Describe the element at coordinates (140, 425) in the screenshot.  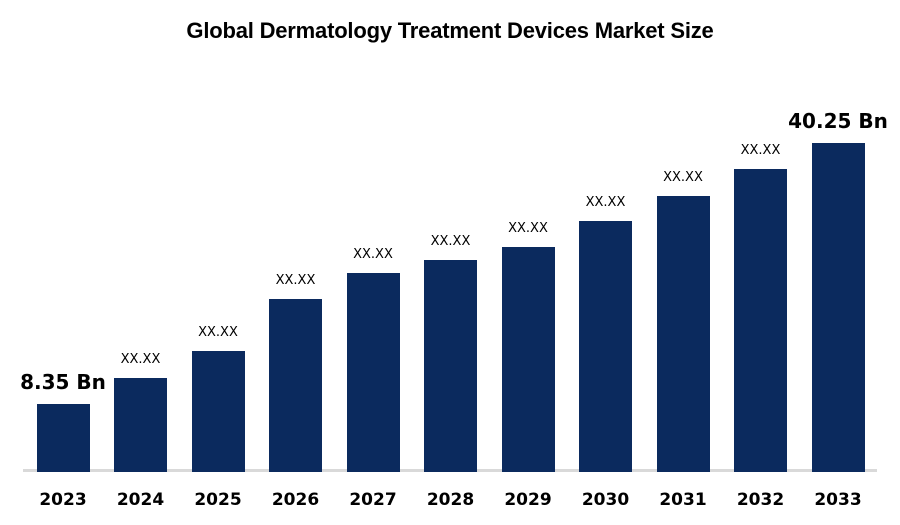
I see `bar-2024` at that location.